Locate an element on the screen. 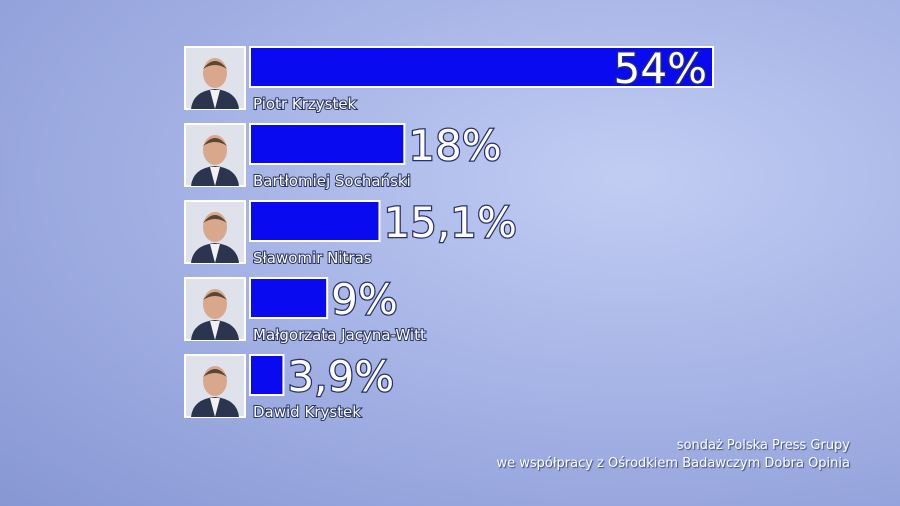 This screenshot has height=506, width=900. value-label-3: 15,1% is located at coordinates (449, 222).